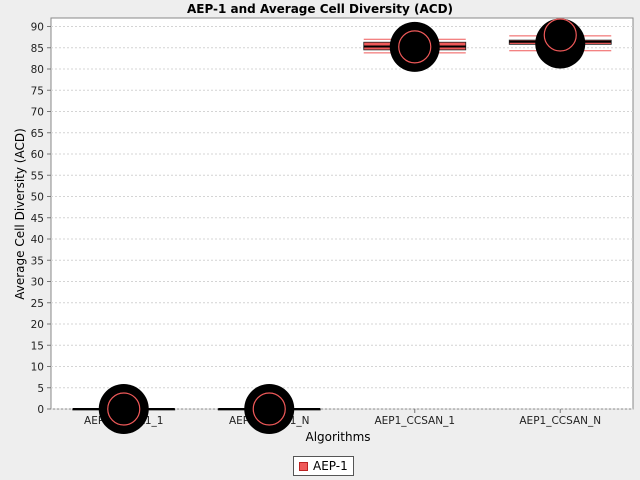 Image resolution: width=640 pixels, height=480 pixels. What do you see at coordinates (320, 9) in the screenshot?
I see `chart-title: AEP-1 and Average Cell Diversity (ACD)` at bounding box center [320, 9].